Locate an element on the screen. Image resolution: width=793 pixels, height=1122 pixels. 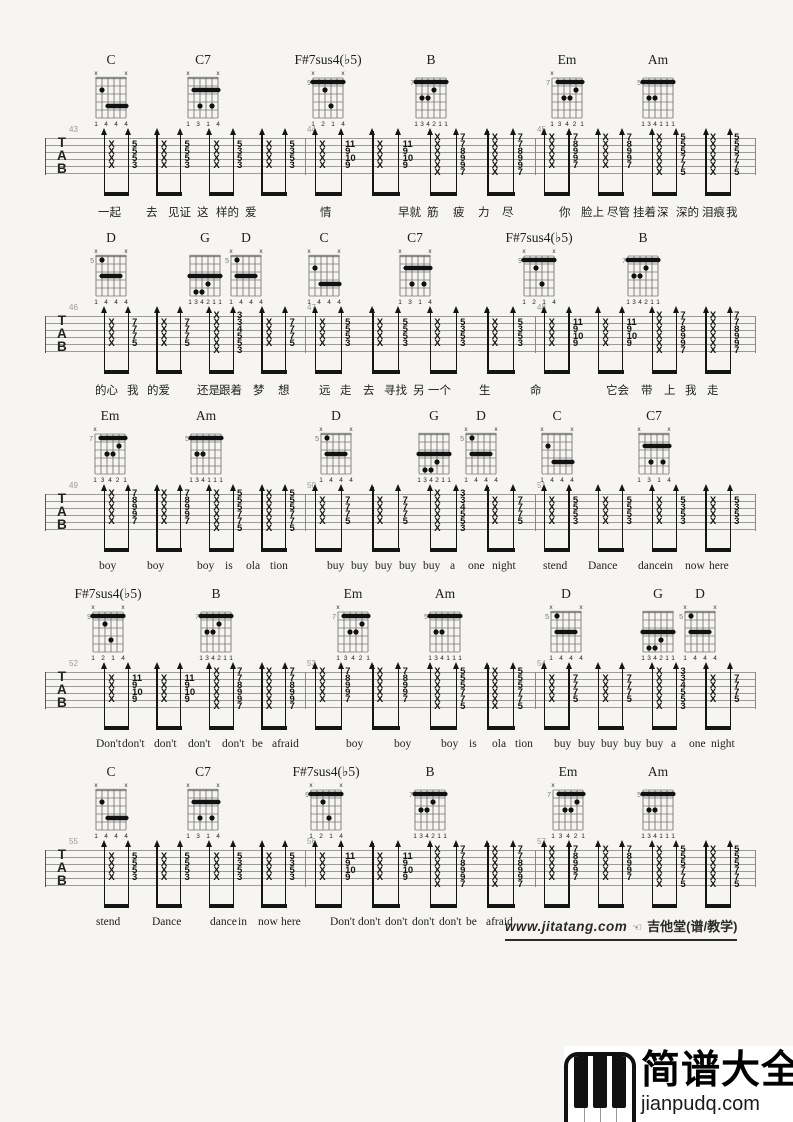
staff-right-edge is located at coordinates (755, 690).